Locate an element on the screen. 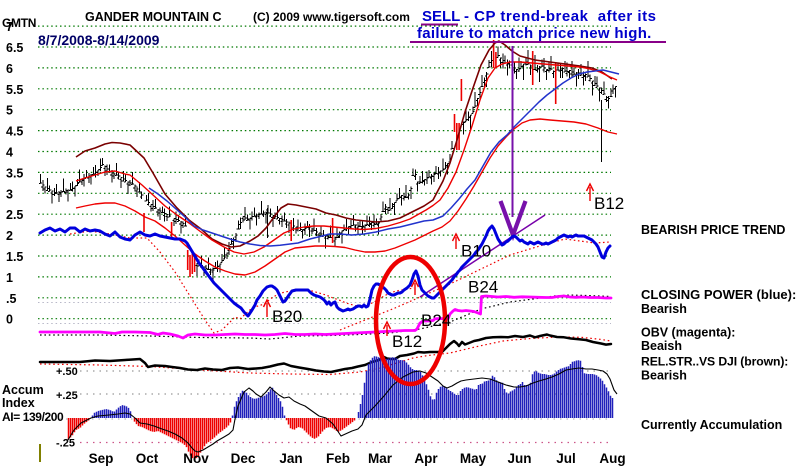 The image size is (800, 473). svg-text: CLOSING POWER (blue): is located at coordinates (718, 294).